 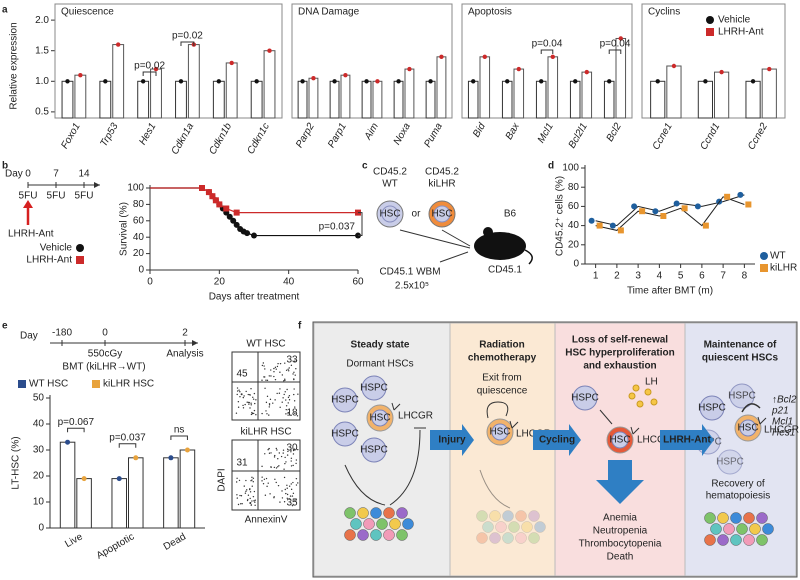 I want to click on x-tick-label: 4, so click(x=660, y=276).